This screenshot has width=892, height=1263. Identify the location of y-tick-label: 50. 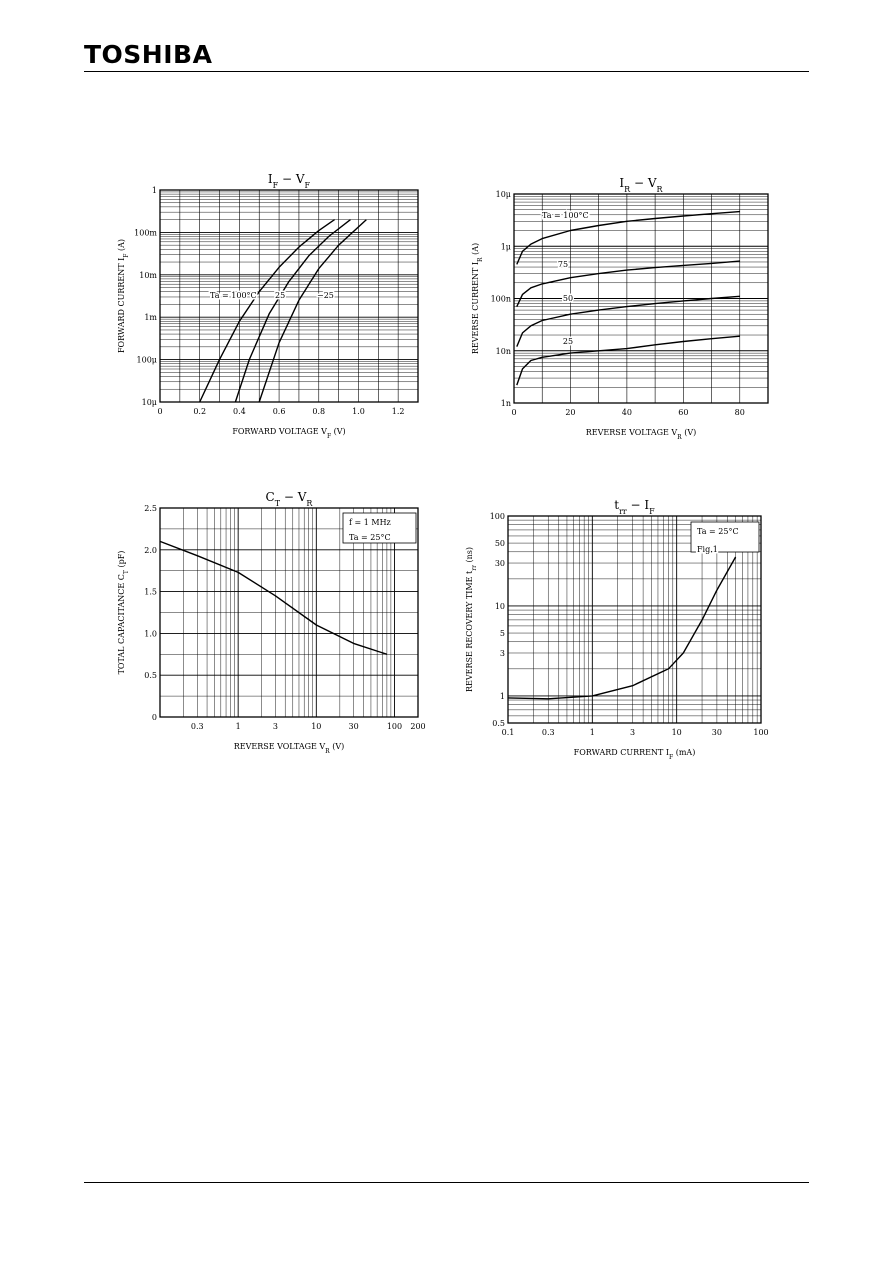
(500, 543).